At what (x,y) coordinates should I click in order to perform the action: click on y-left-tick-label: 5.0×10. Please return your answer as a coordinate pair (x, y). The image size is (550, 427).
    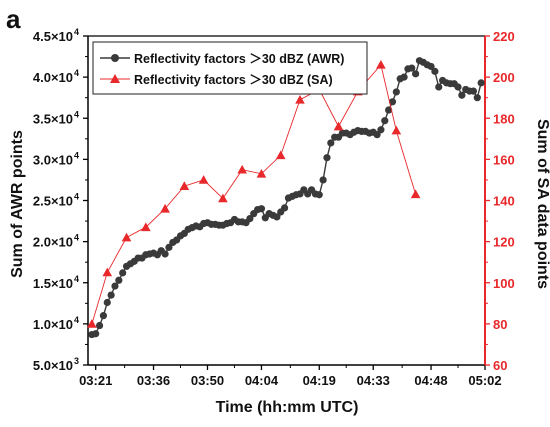
    Looking at the image, I should click on (53, 365).